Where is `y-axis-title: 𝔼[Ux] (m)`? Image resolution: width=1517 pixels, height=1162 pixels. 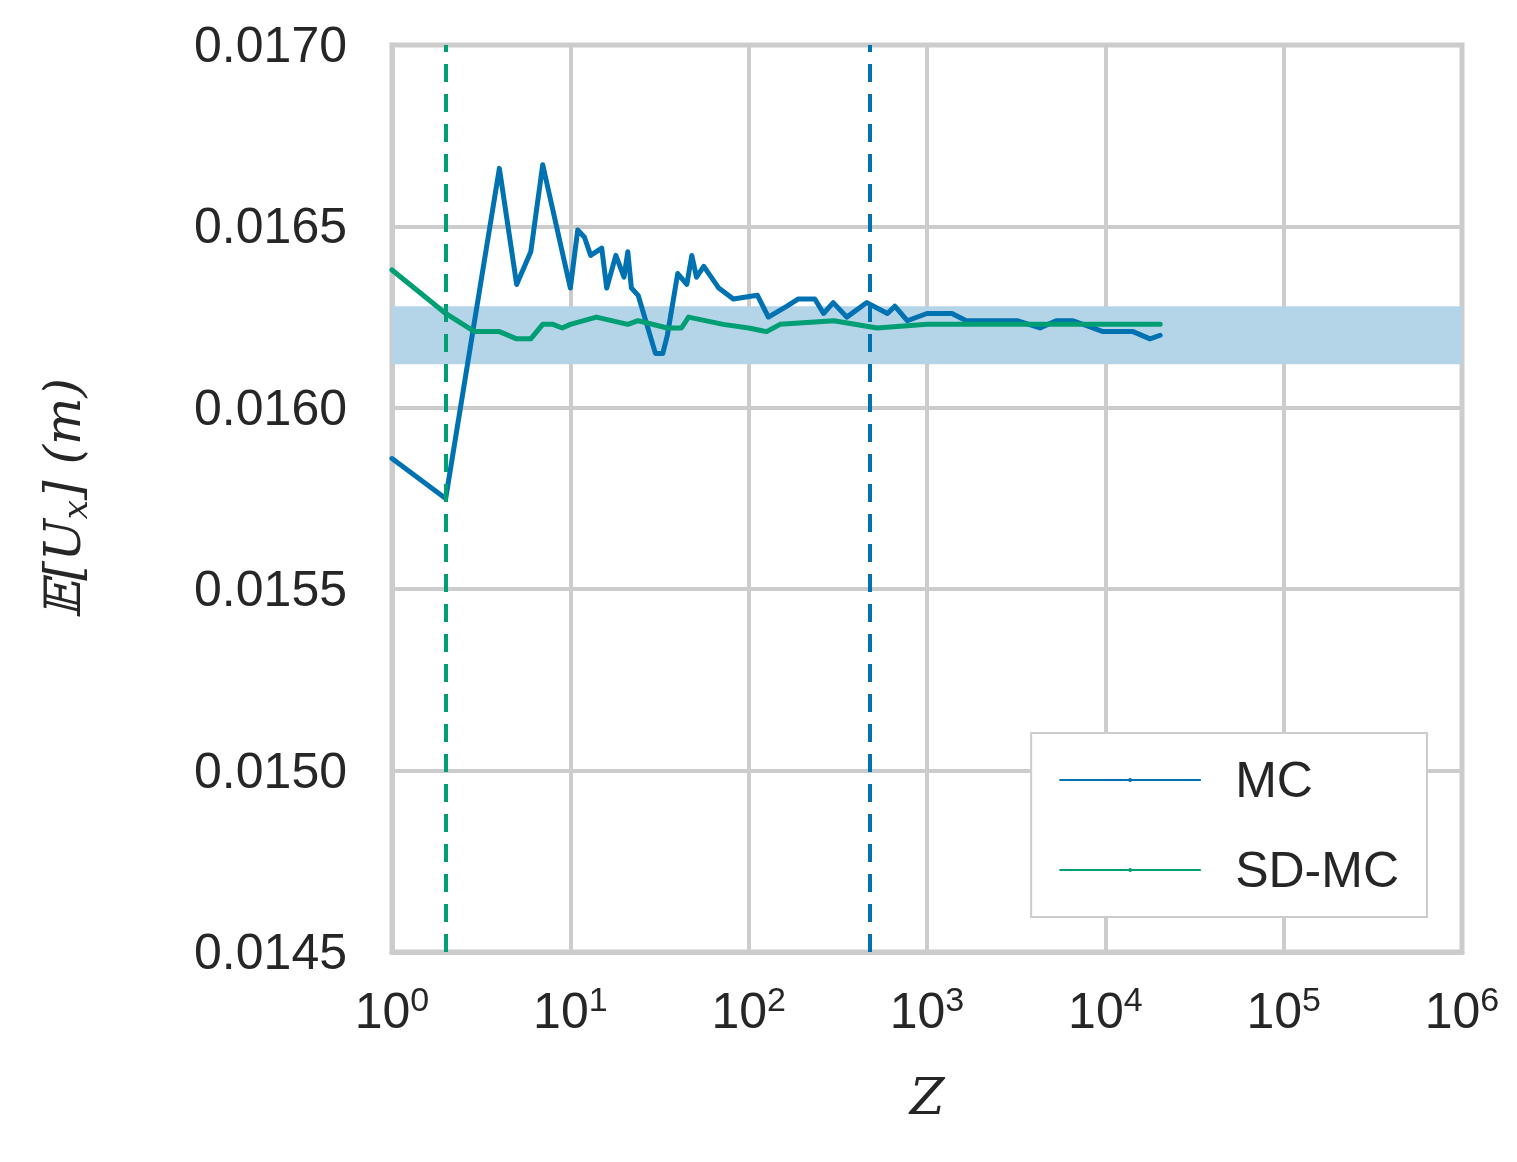 y-axis-title: 𝔼[Ux] (m) is located at coordinates (64, 498).